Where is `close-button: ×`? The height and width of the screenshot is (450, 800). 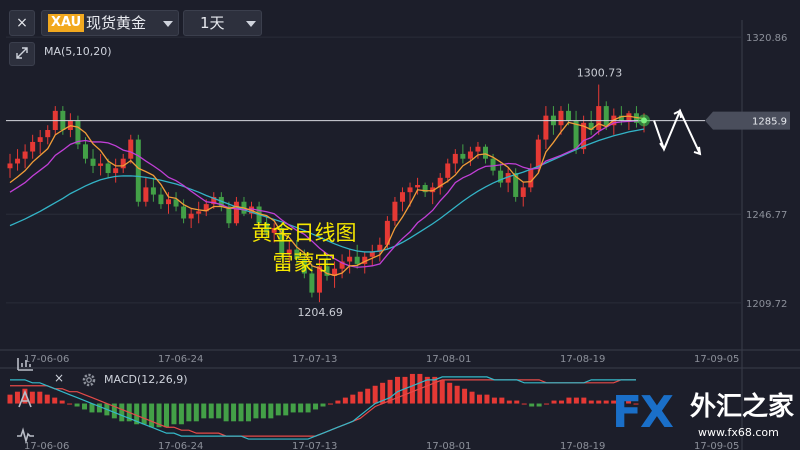
close-button: × is located at coordinates (22, 23).